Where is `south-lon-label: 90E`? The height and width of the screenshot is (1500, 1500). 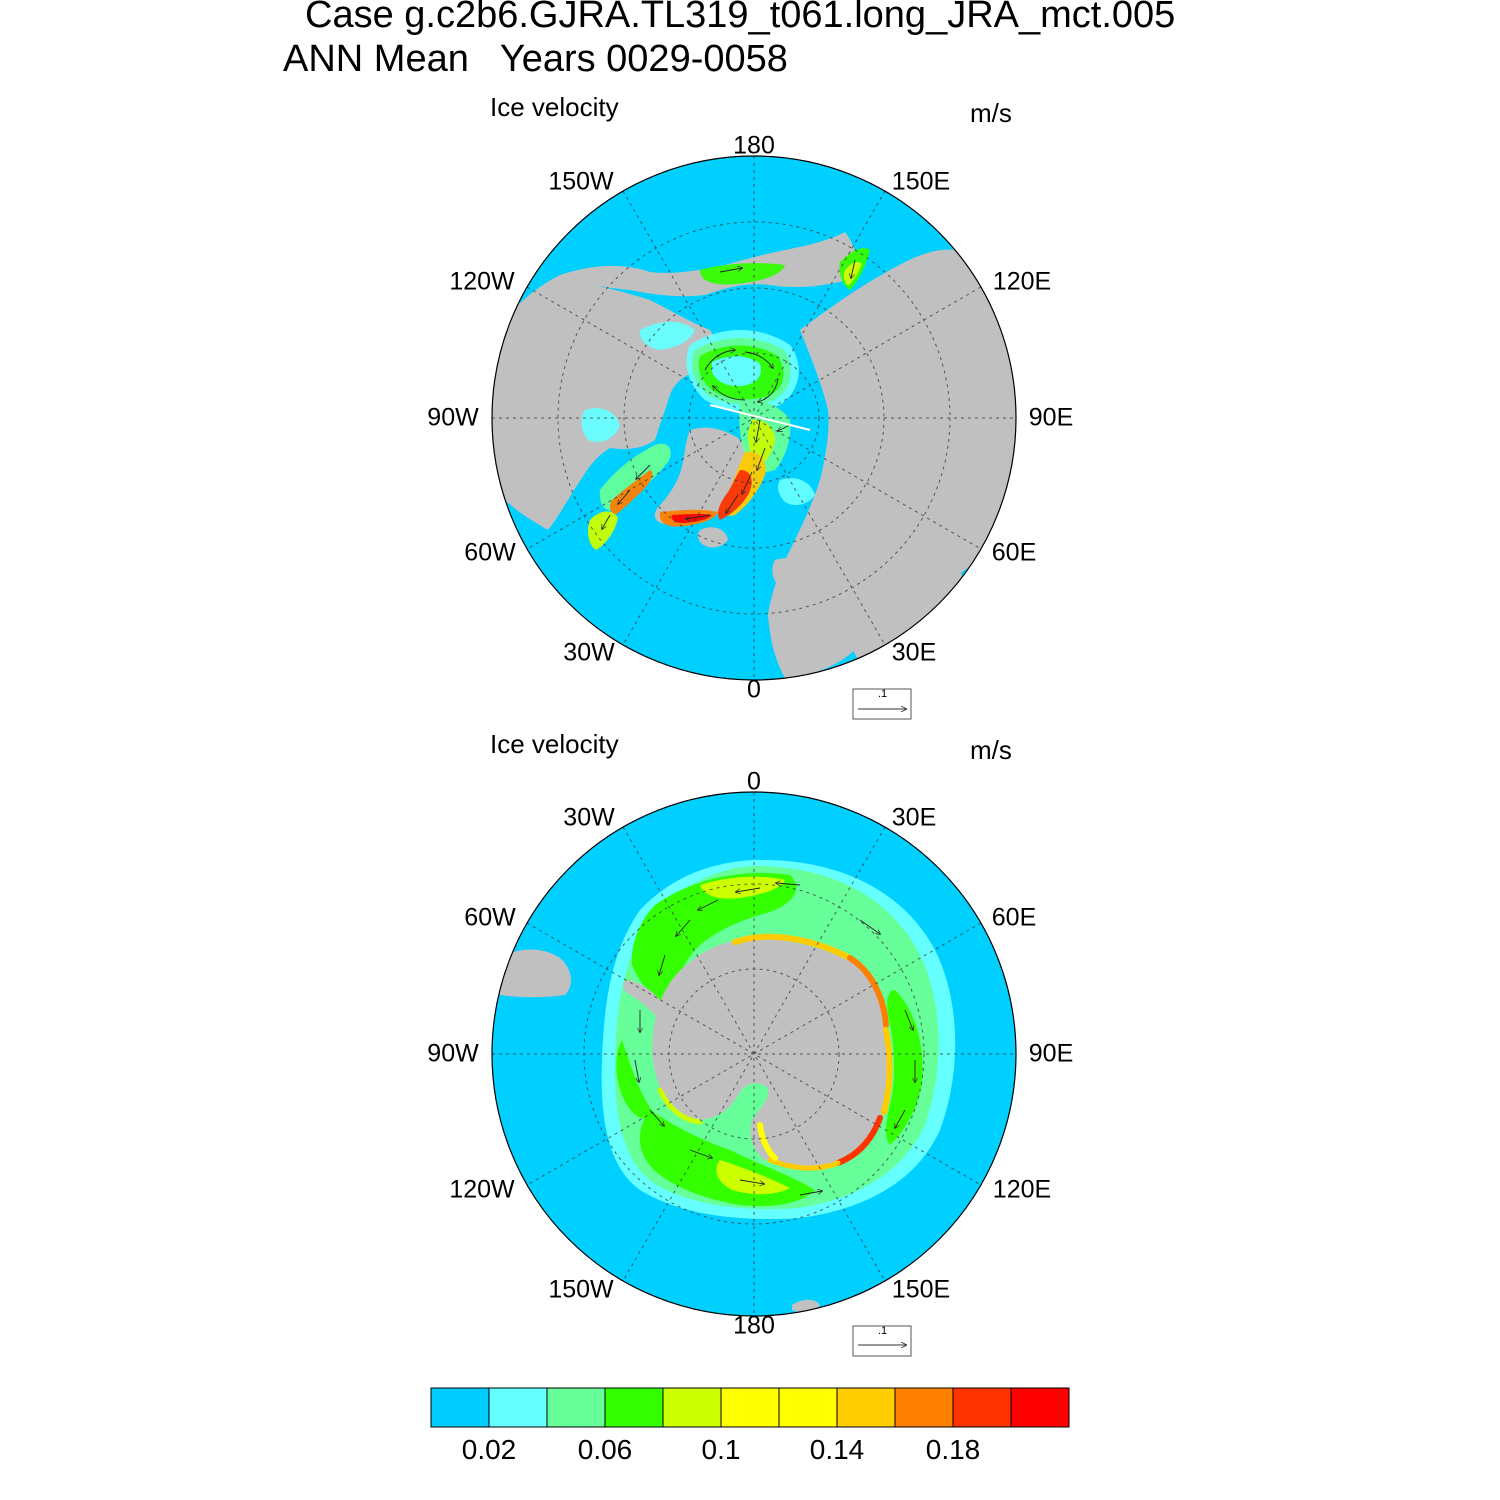
south-lon-label: 90E is located at coordinates (1051, 1053).